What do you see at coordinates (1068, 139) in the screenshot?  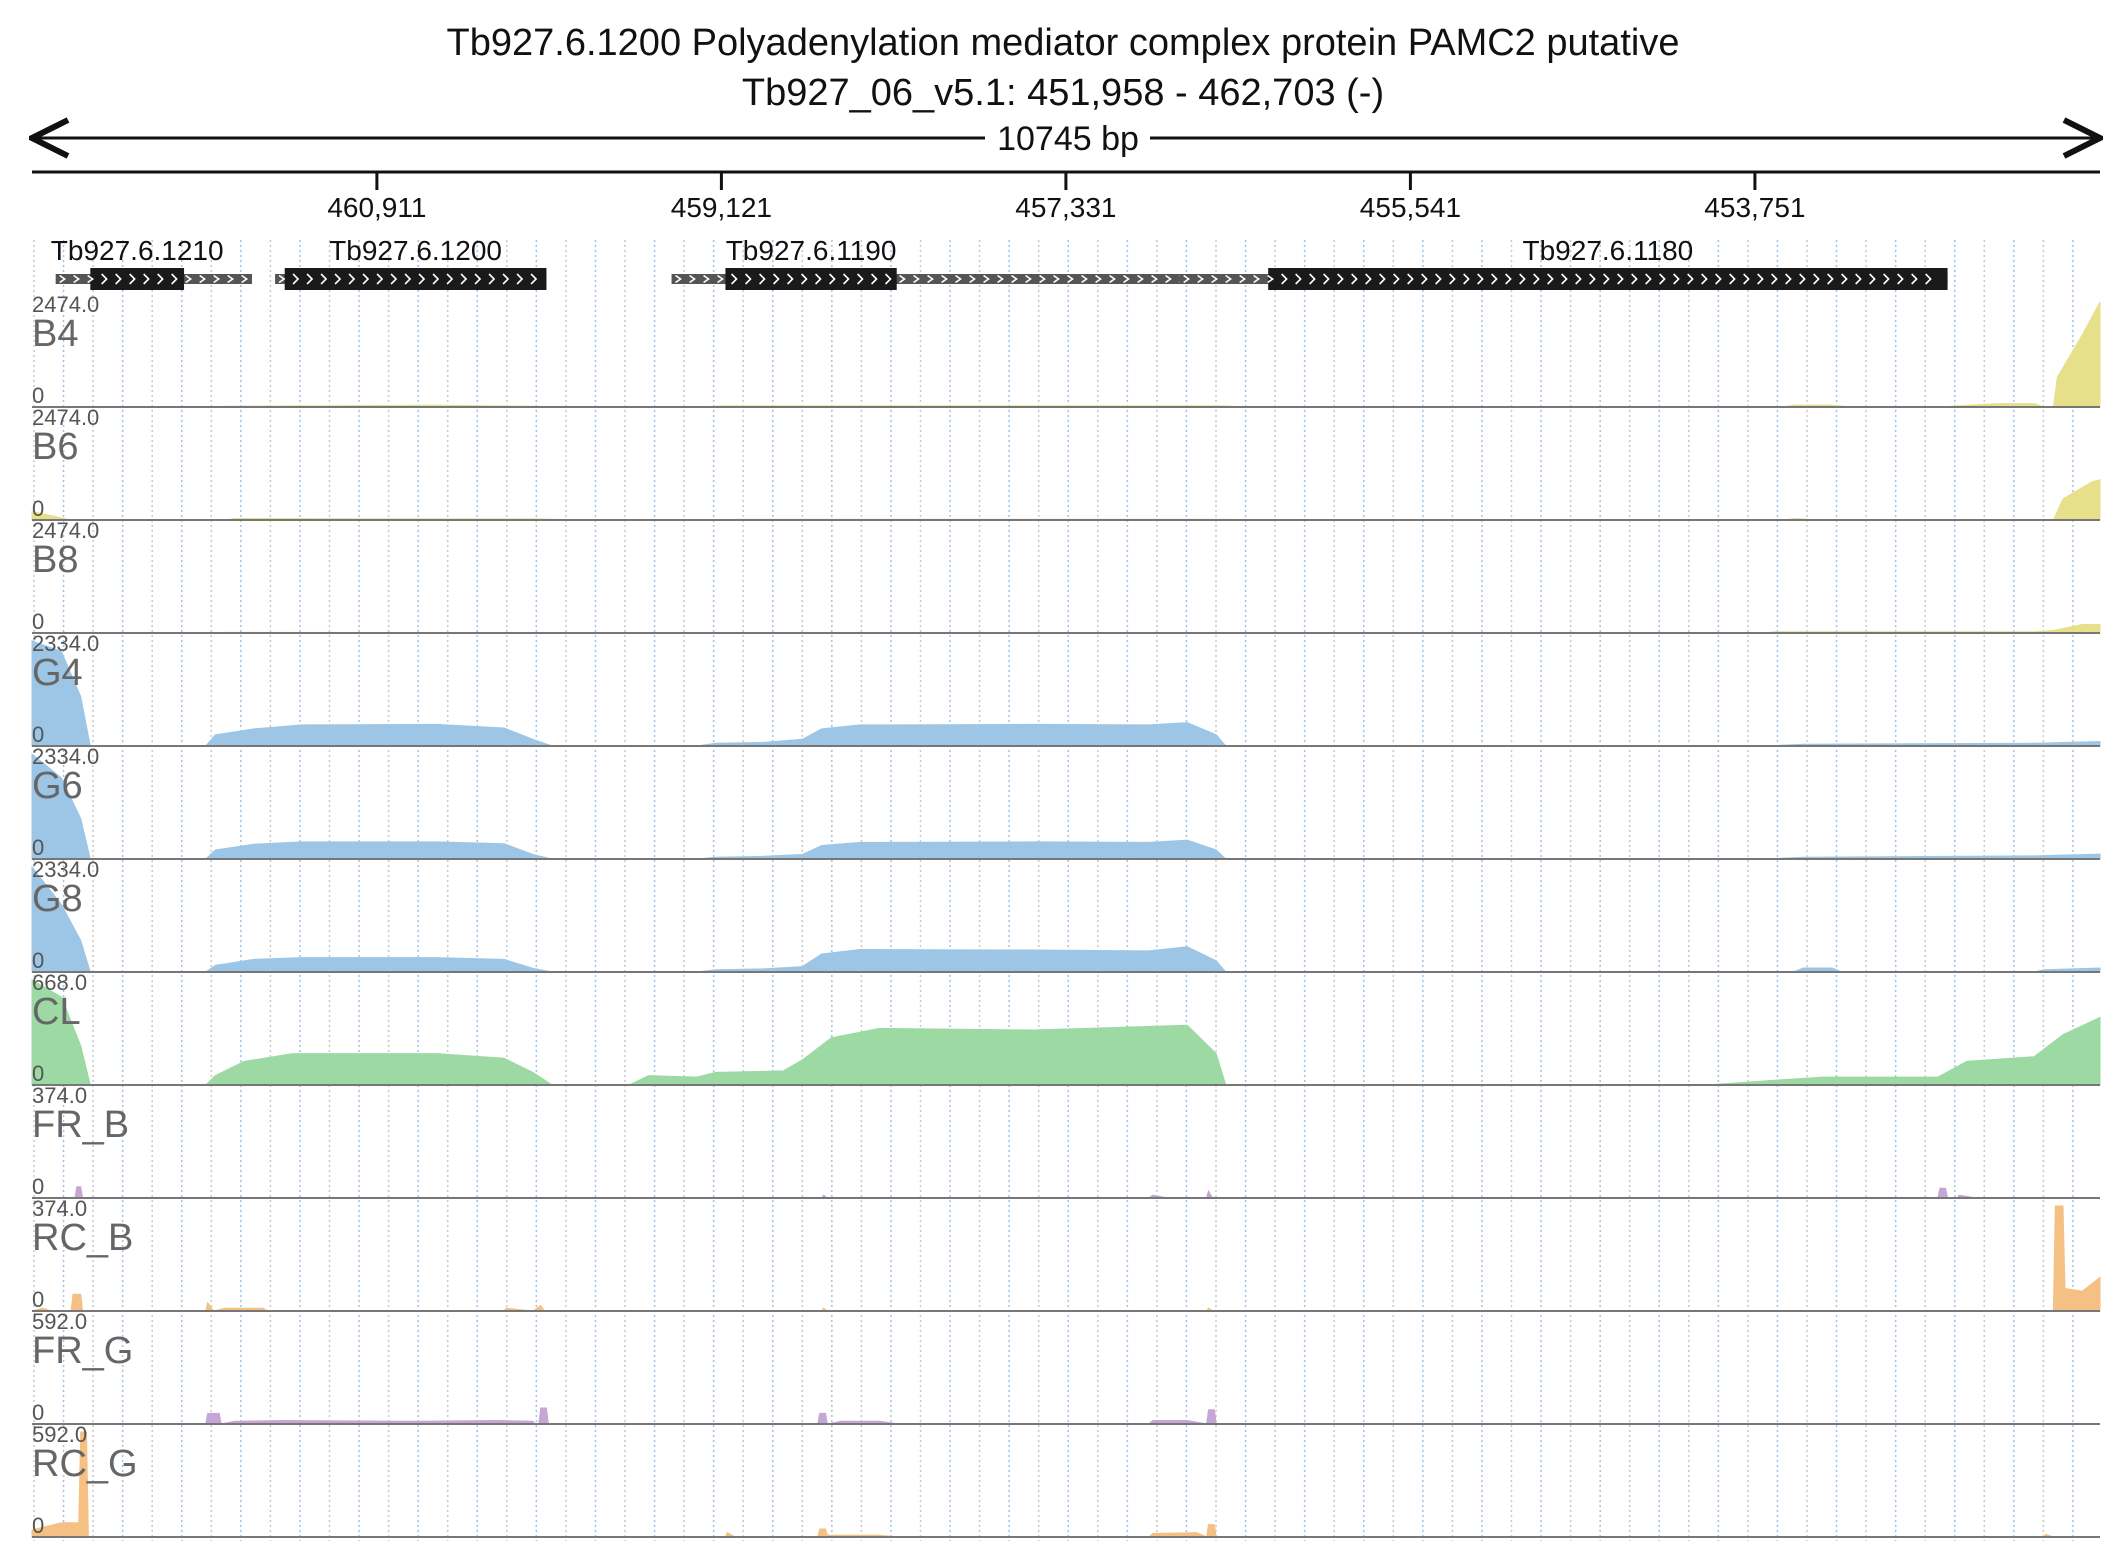 I see `scale-bar-label: 10745 bp` at bounding box center [1068, 139].